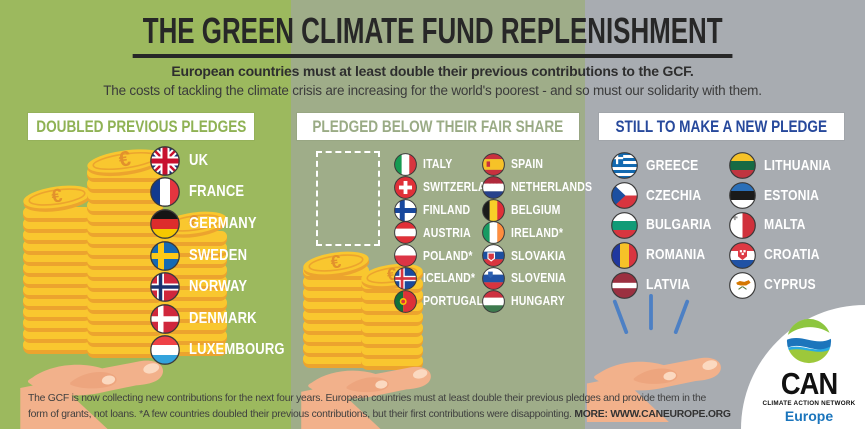 The height and width of the screenshot is (429, 865). Describe the element at coordinates (552, 187) in the screenshot. I see `country-label: NETHERLANDS` at that location.